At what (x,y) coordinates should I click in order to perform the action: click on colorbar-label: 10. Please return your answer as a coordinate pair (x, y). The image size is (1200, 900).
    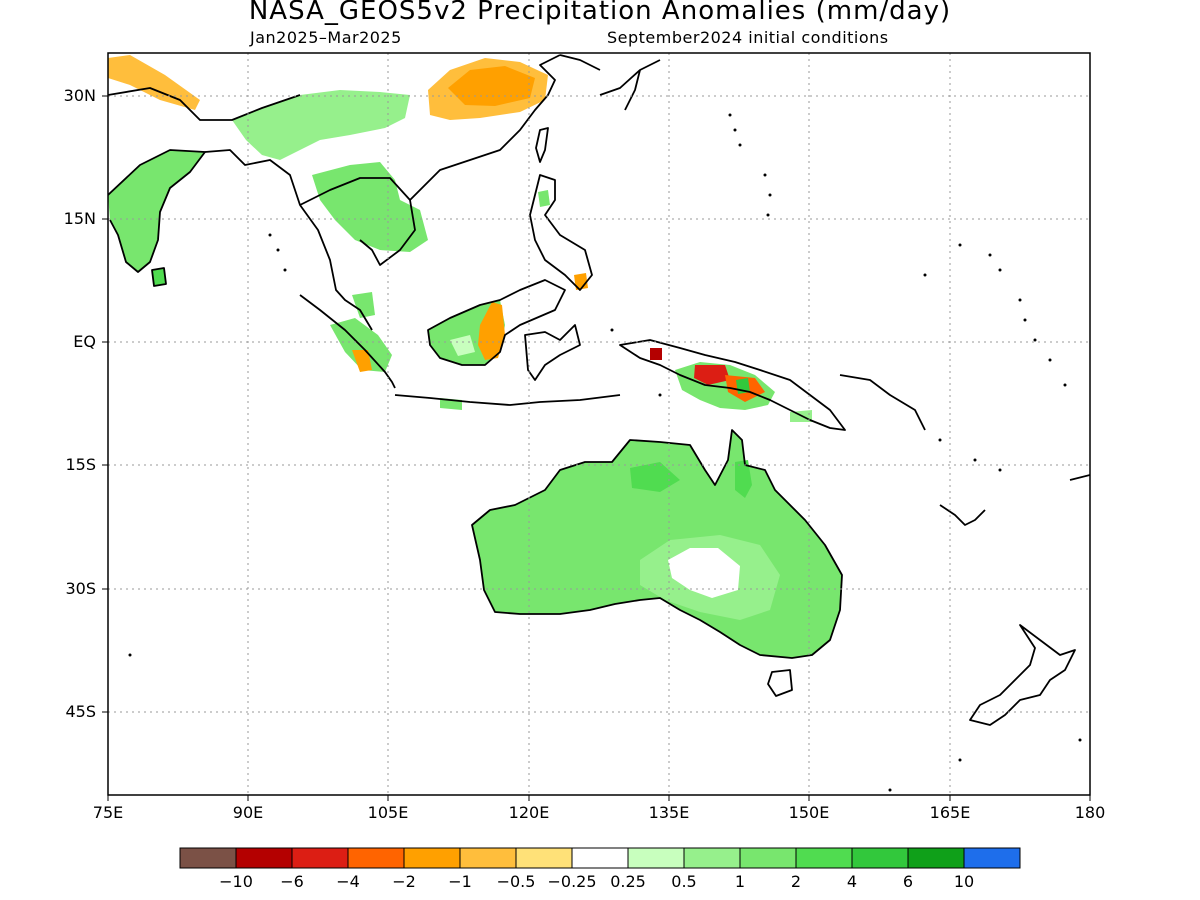
    Looking at the image, I should click on (964, 881).